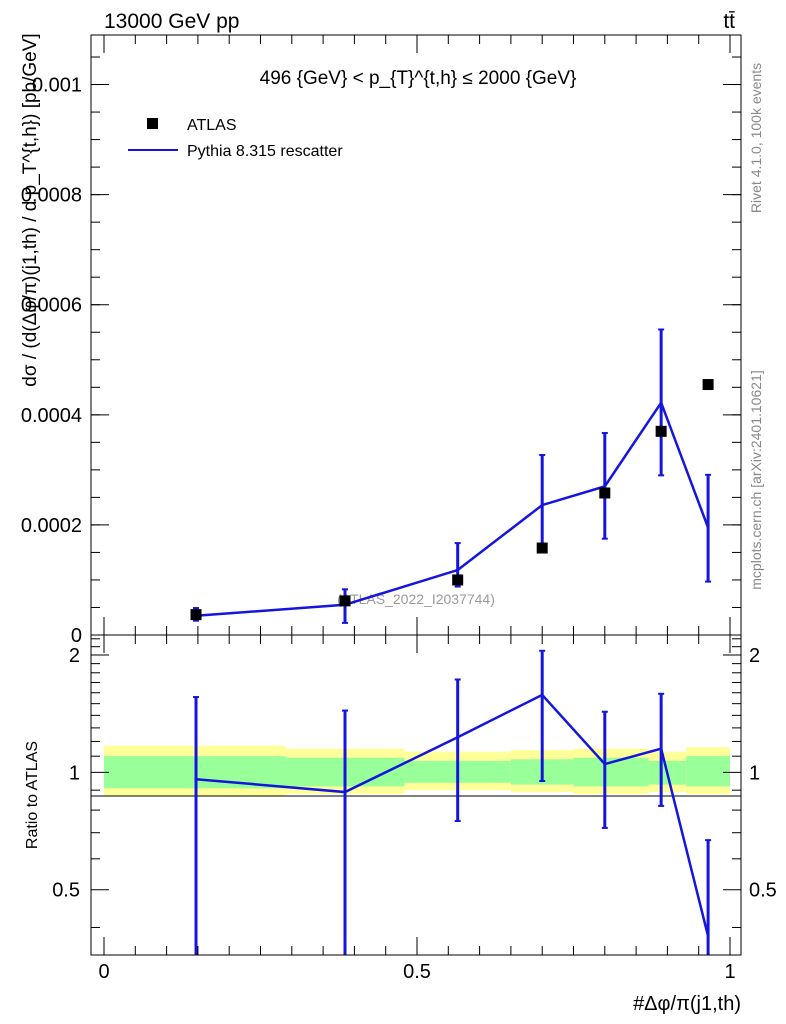 This screenshot has height=1024, width=786. Describe the element at coordinates (74, 656) in the screenshot. I see `ratio-y-tick-label-left: 2` at that location.